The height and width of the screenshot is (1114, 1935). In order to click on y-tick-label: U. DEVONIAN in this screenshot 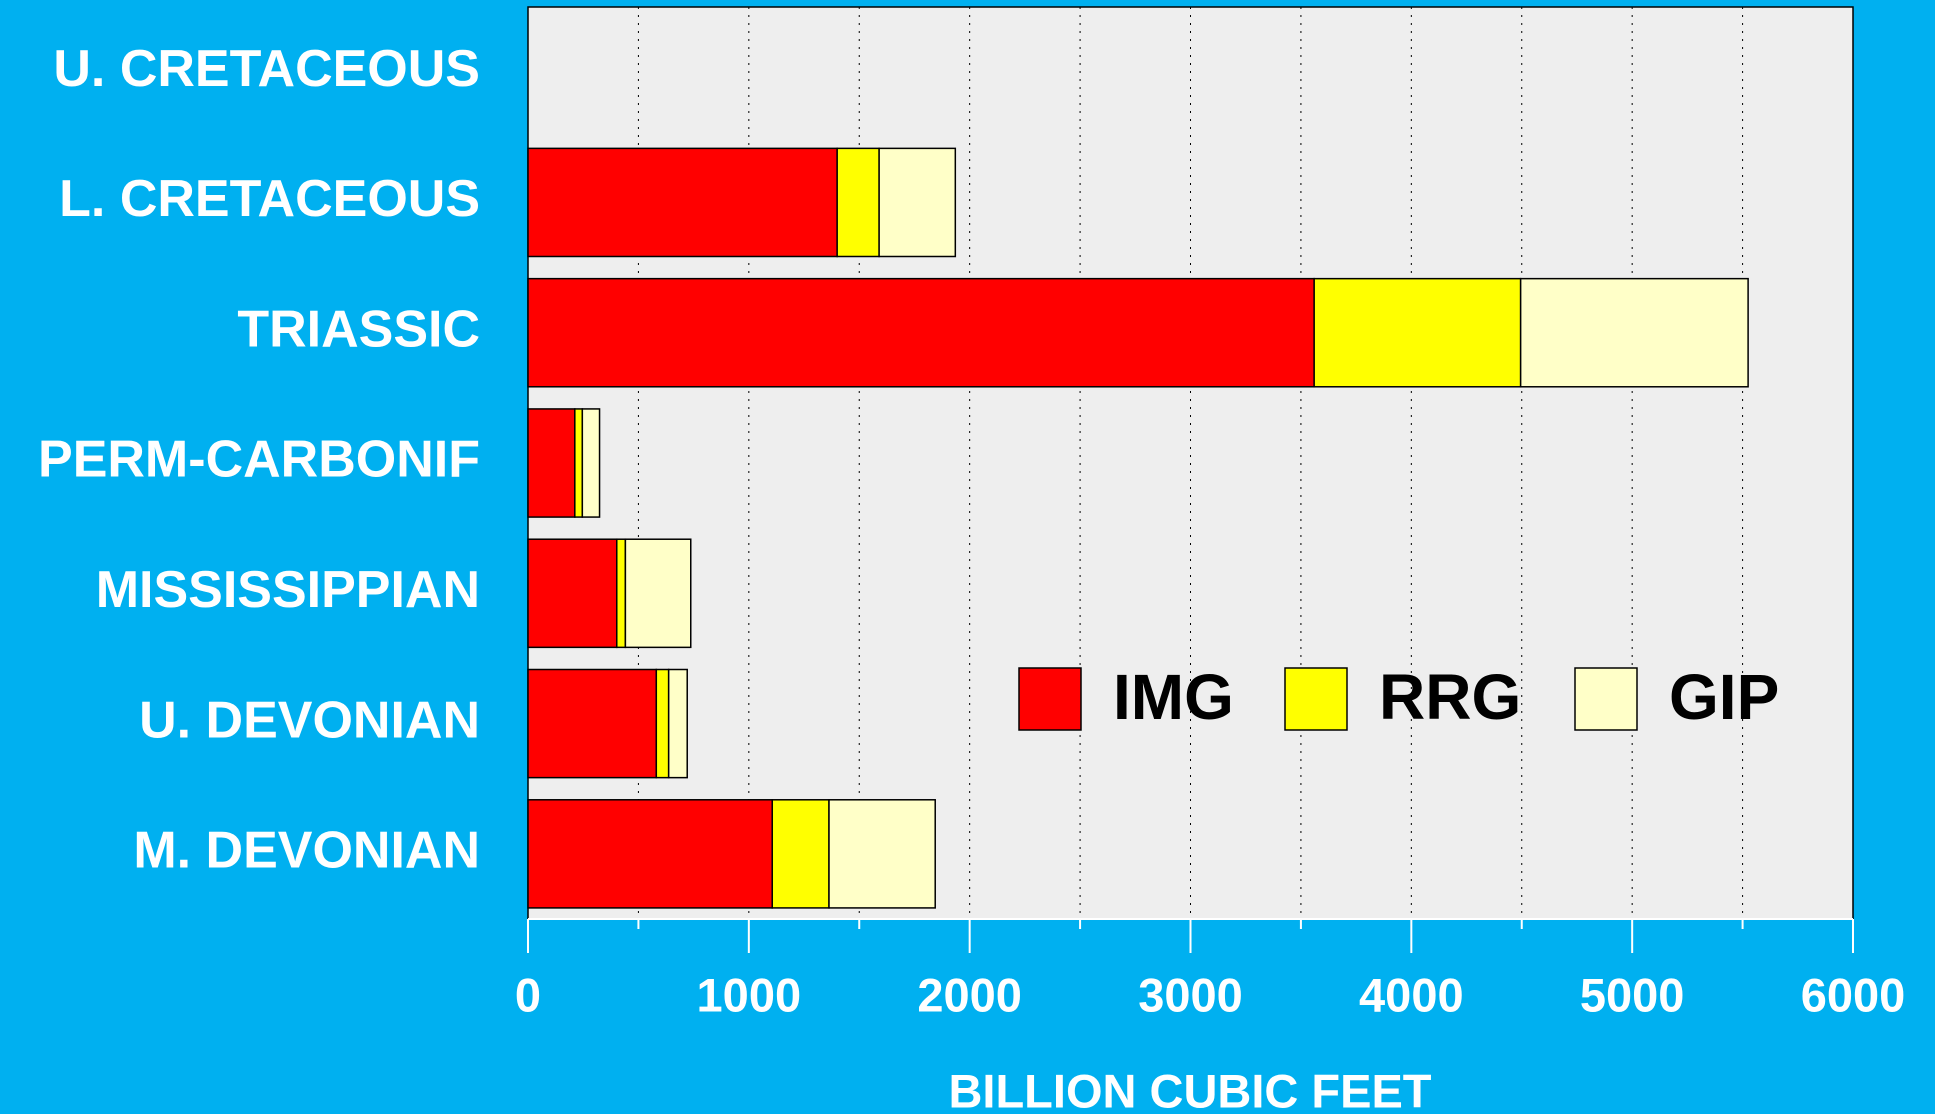, I will do `click(309, 720)`.